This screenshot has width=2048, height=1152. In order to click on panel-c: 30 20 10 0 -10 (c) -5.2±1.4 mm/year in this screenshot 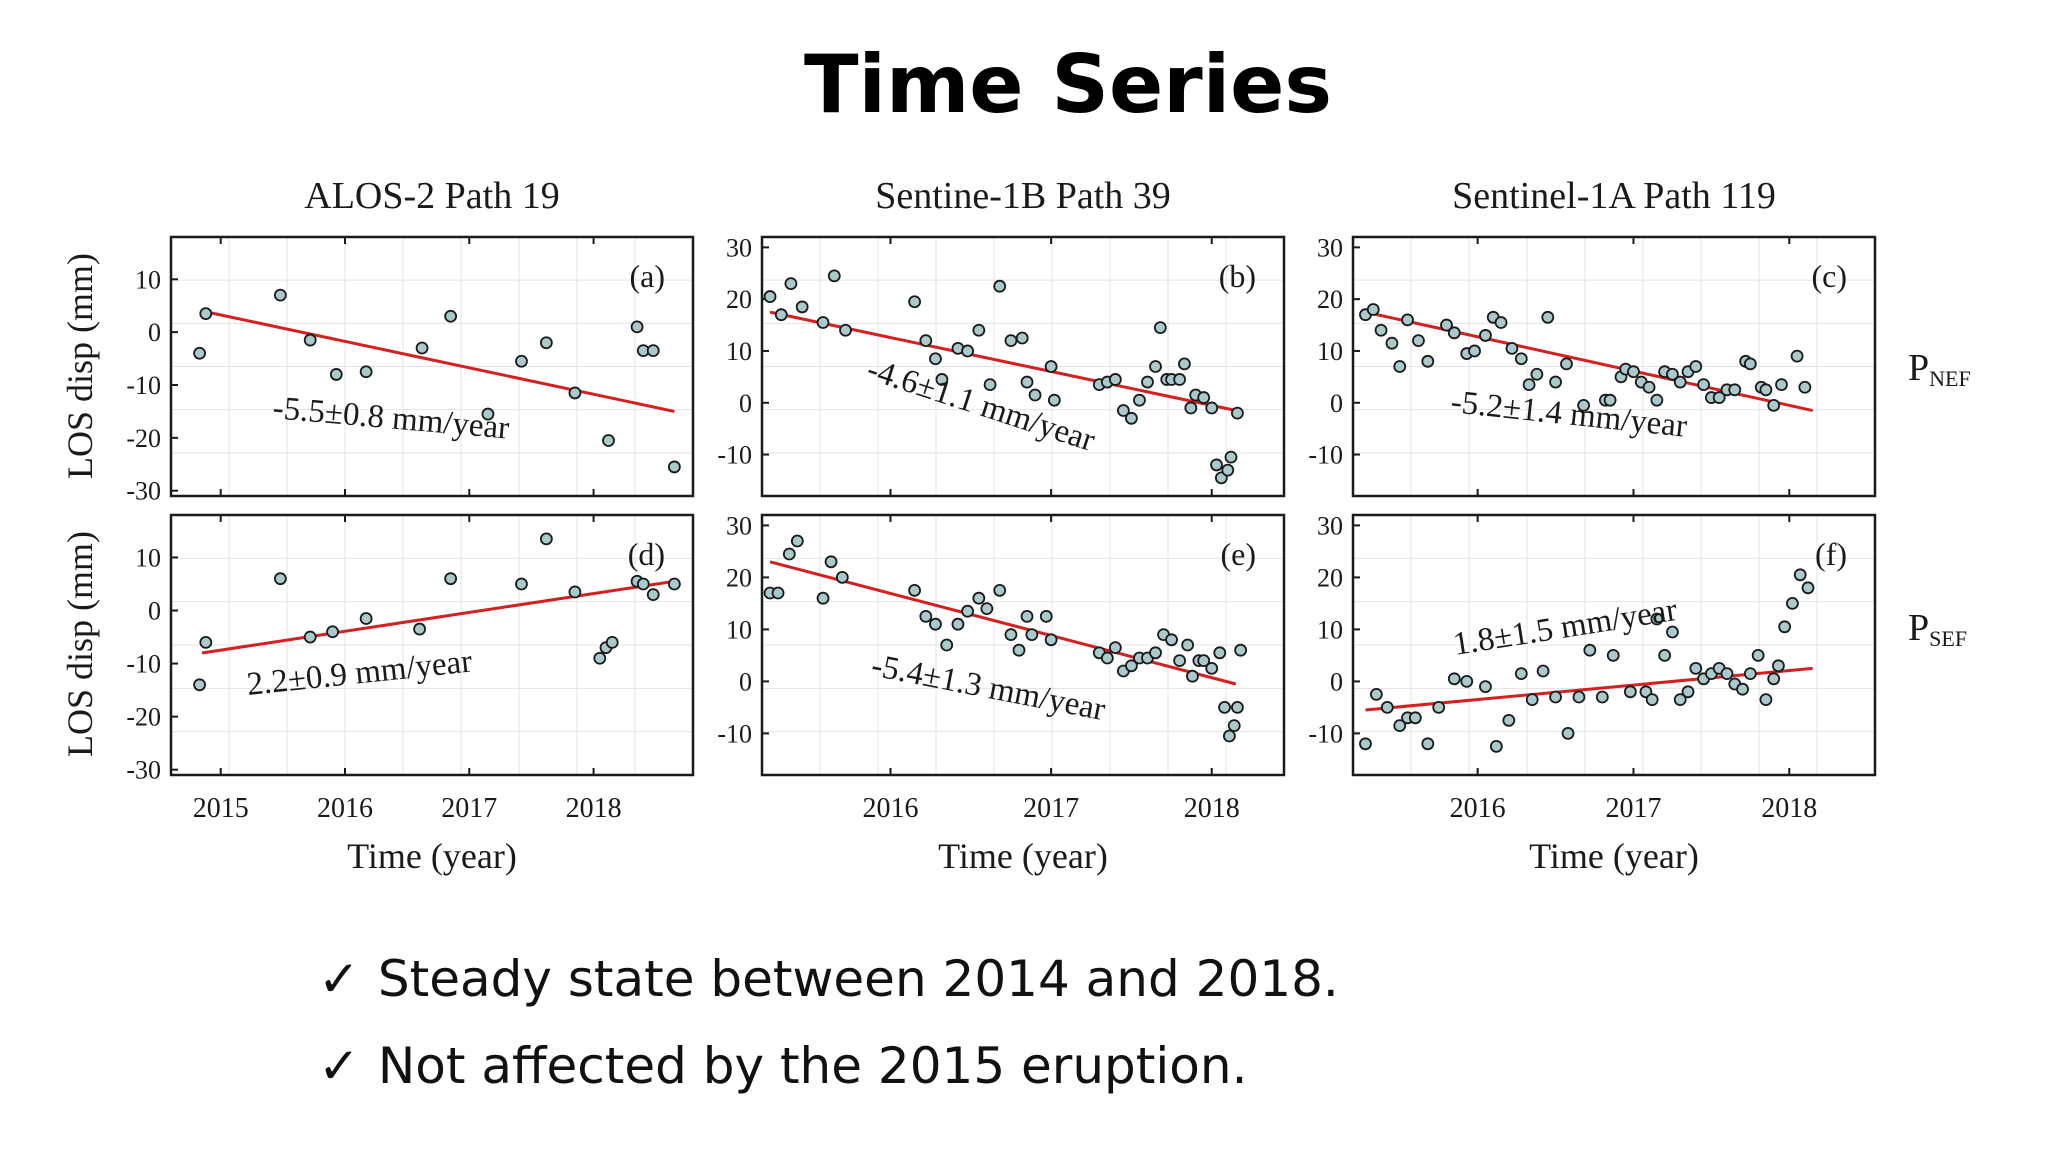, I will do `click(1592, 365)`.